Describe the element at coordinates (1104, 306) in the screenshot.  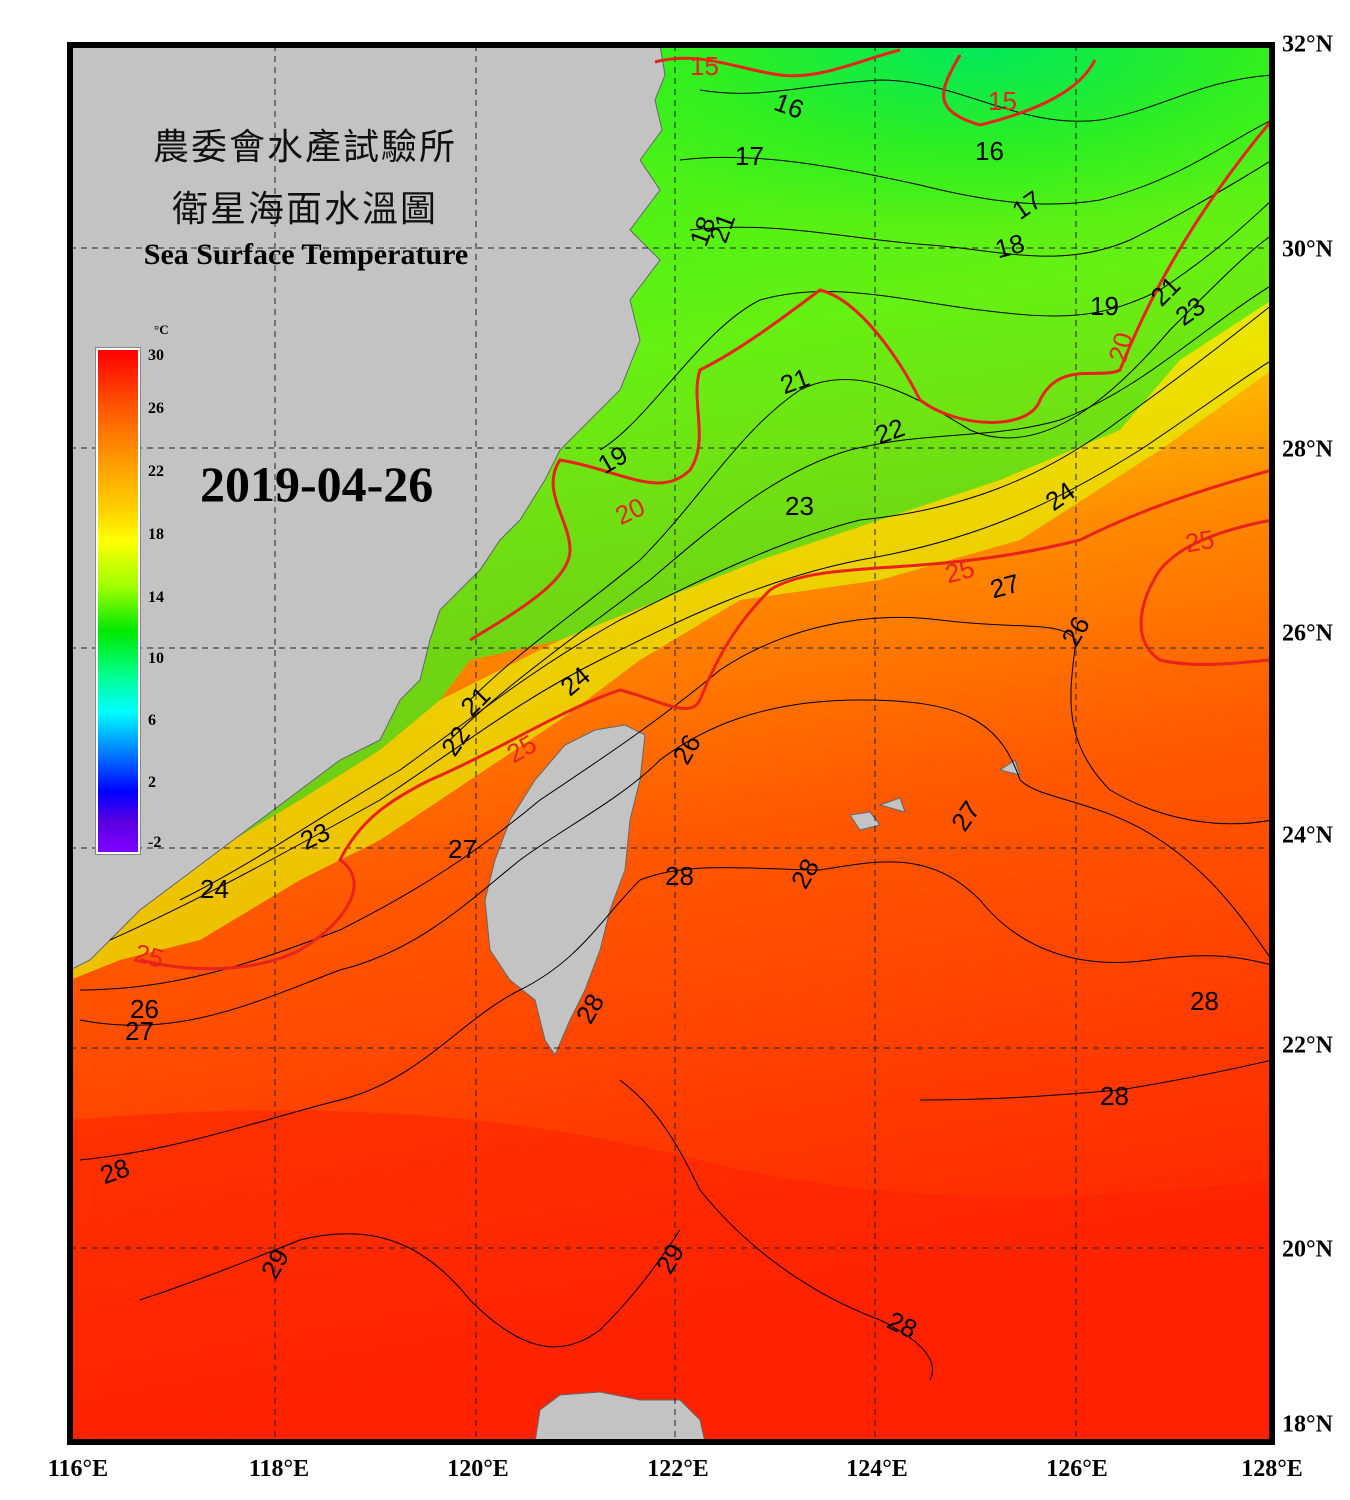
I see `label-19a: 19` at that location.